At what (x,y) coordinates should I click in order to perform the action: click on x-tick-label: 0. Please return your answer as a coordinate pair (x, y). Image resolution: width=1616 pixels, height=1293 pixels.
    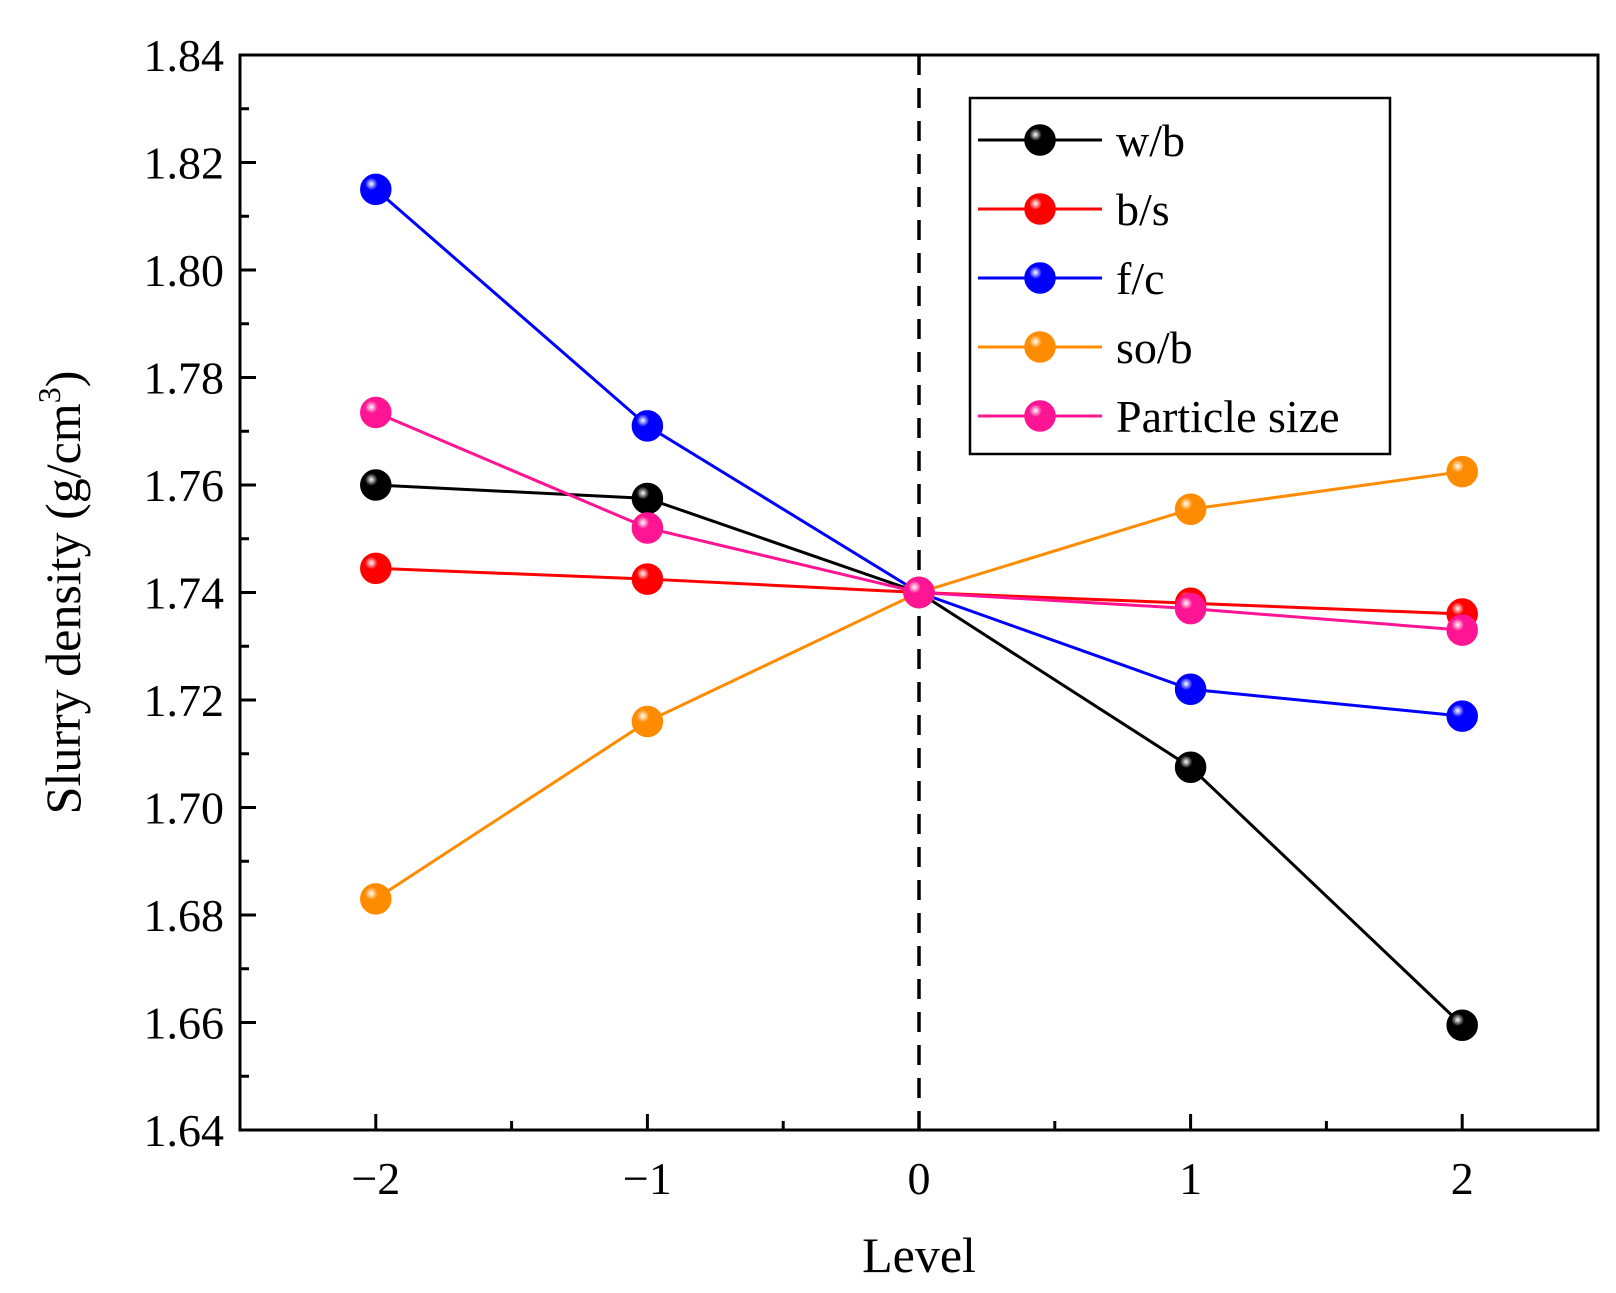
    Looking at the image, I should click on (919, 1178).